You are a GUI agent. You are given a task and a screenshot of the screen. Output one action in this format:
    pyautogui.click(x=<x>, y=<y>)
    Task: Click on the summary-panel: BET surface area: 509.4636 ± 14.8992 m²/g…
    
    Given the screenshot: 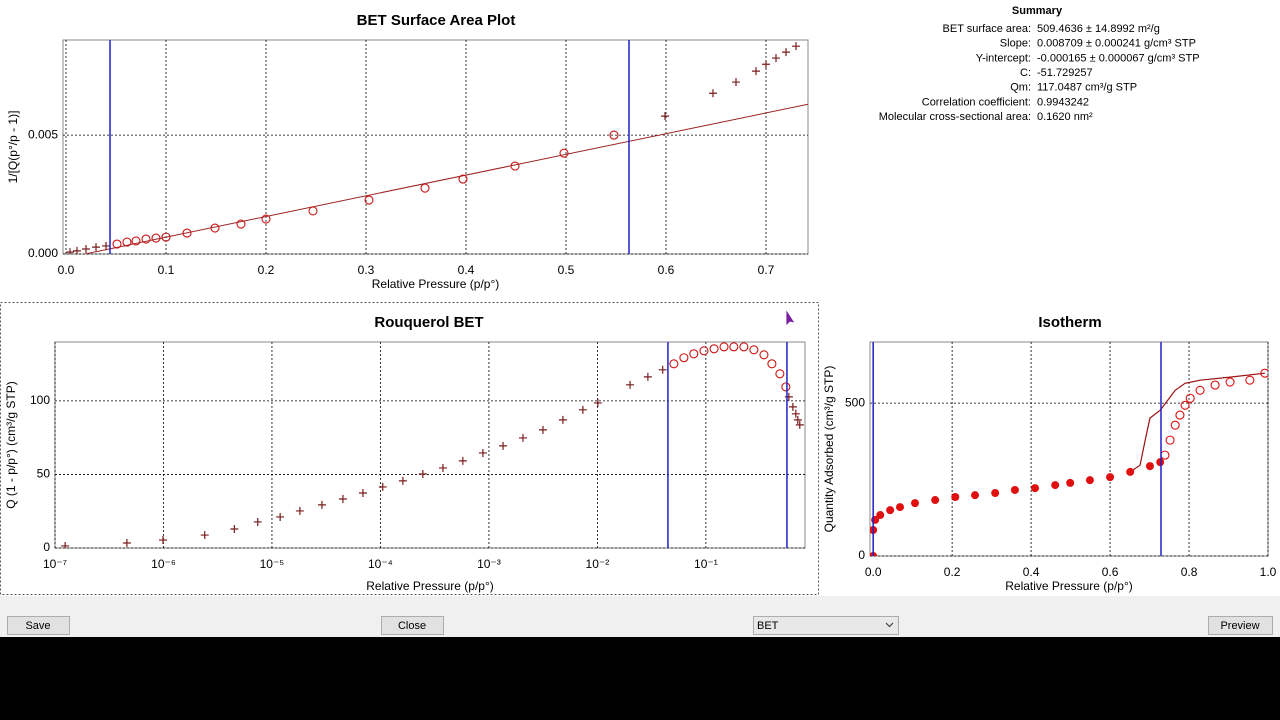 What is the action you would take?
    pyautogui.click(x=1039, y=73)
    